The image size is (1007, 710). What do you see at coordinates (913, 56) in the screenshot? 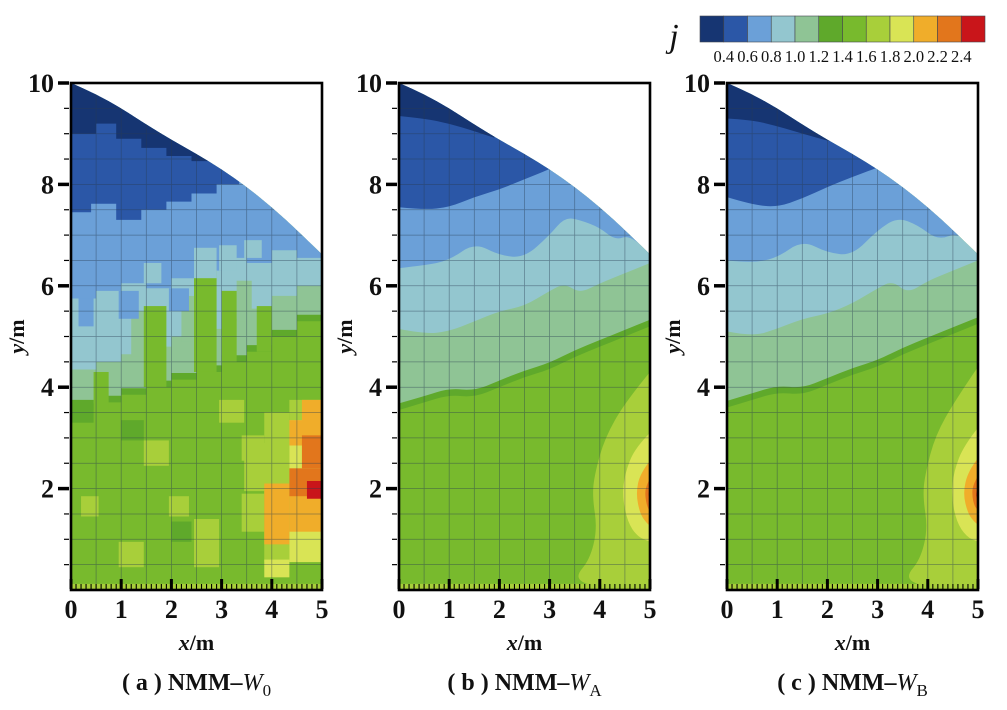
I see `legend-tick-label: 2.0` at bounding box center [913, 56].